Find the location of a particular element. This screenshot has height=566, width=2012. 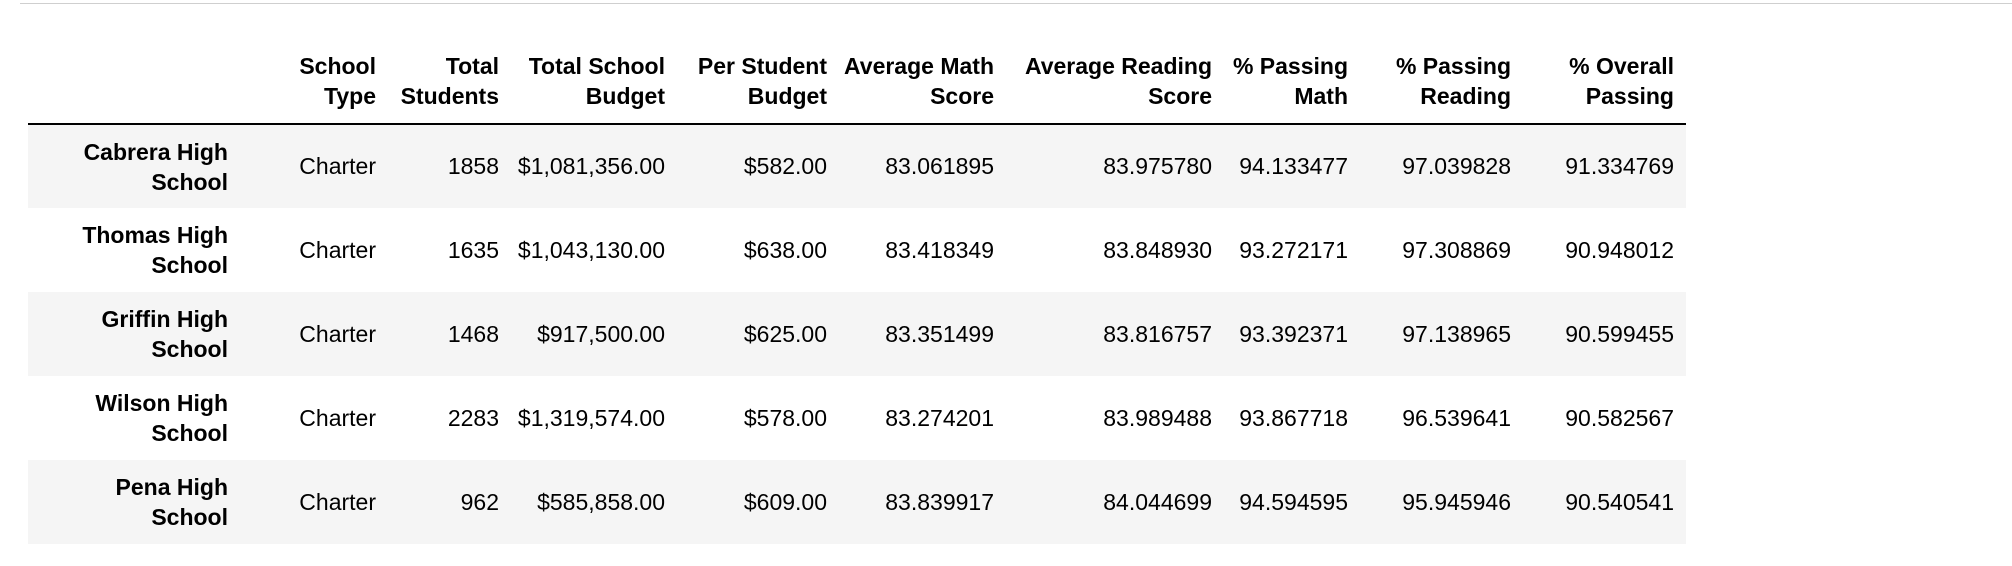

cell-total-budget: $917,500.00 is located at coordinates (601, 333).